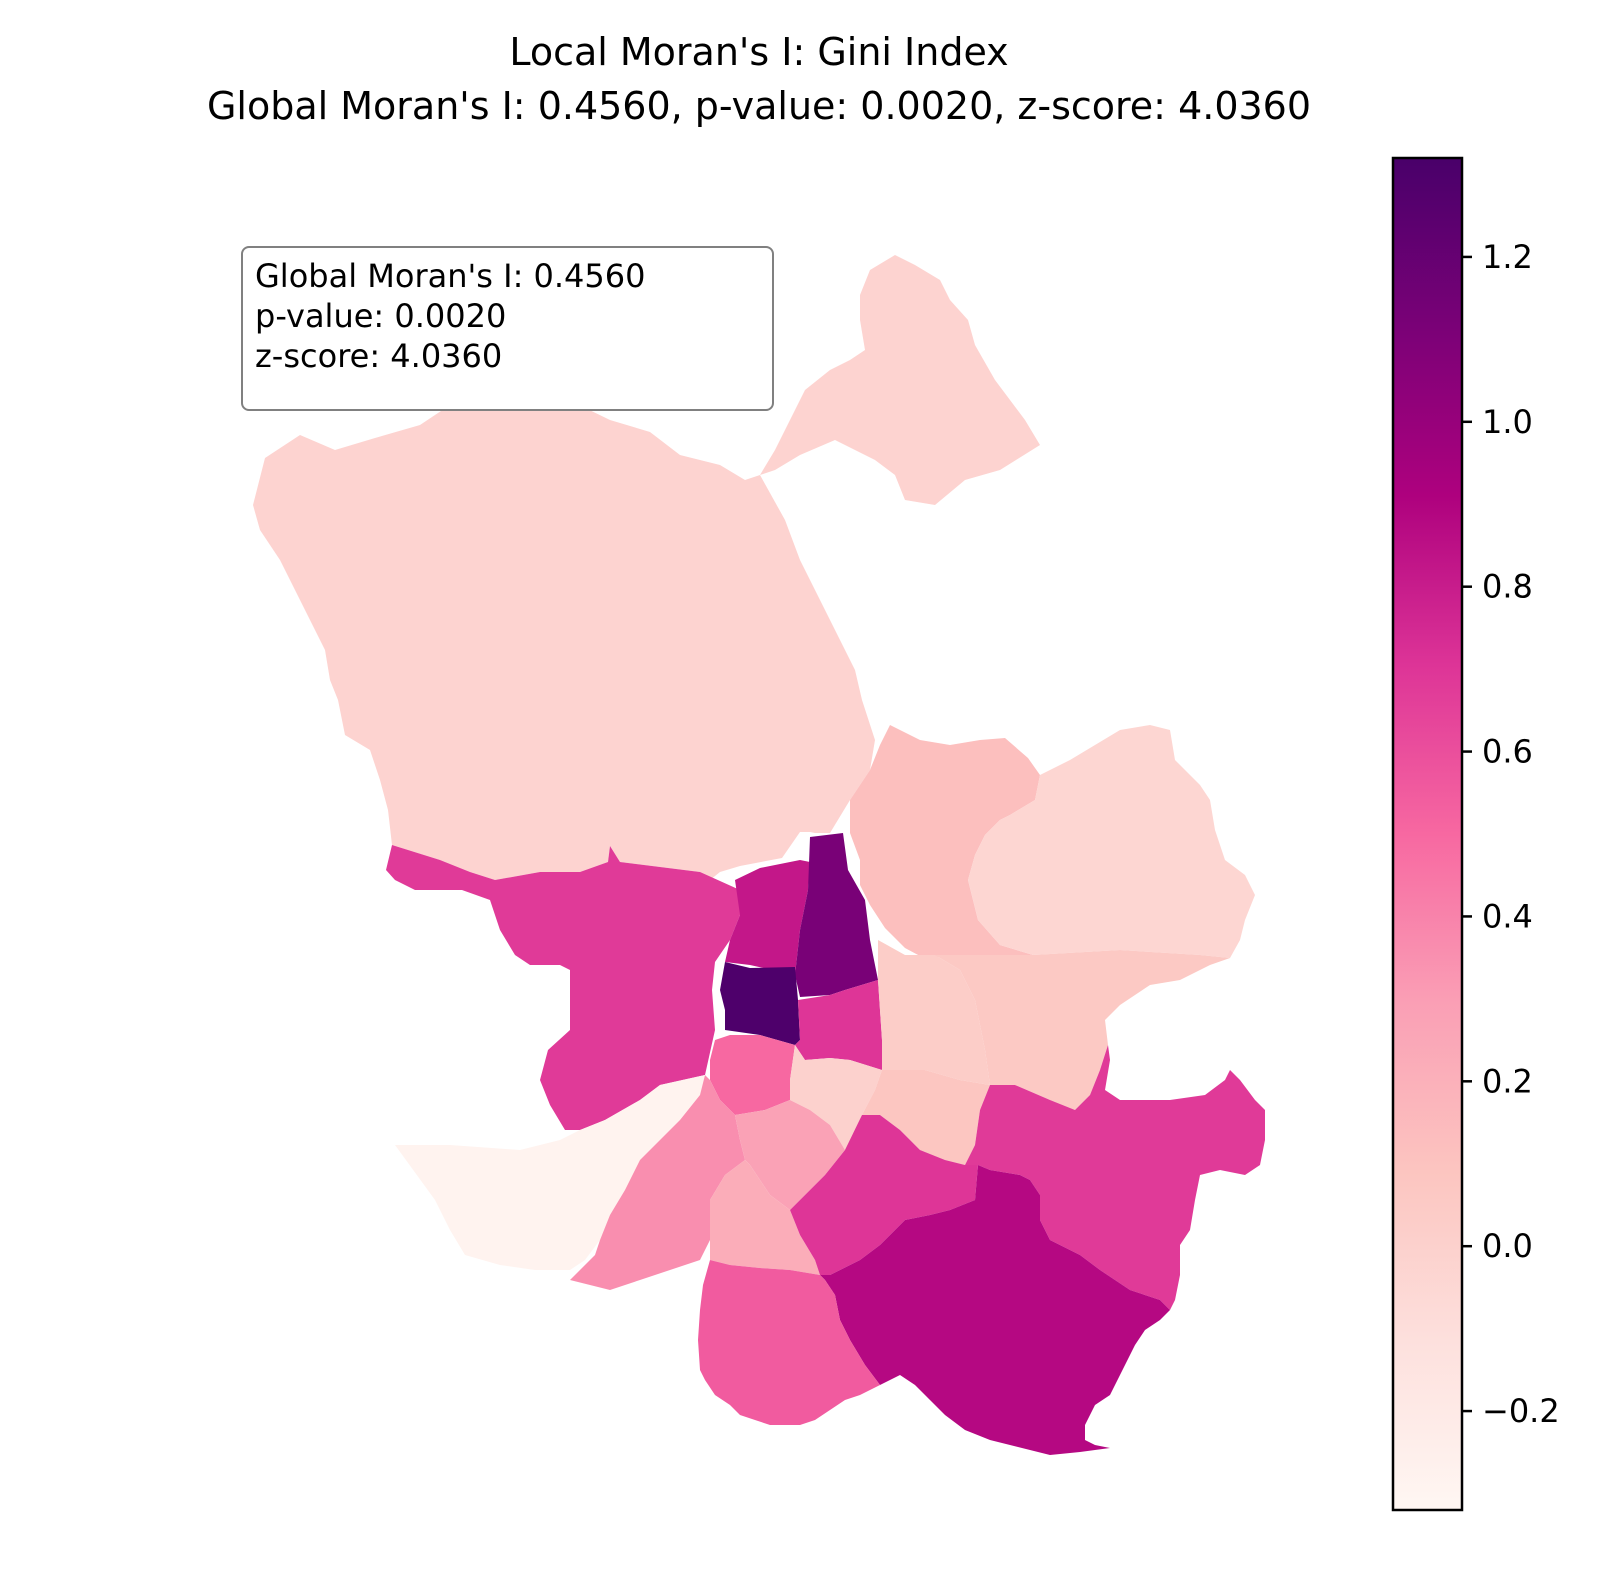 This screenshot has width=1613, height=1573. I want to click on region-west-center, so click(563, 987).